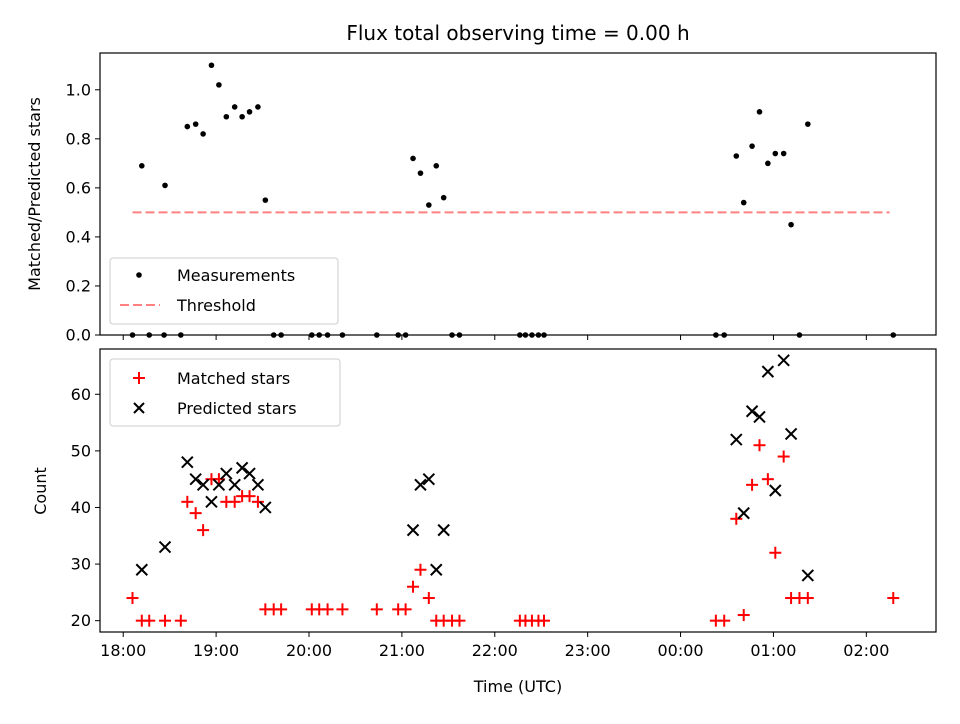  What do you see at coordinates (139, 408) in the screenshot?
I see `legend-predicted-marker` at bounding box center [139, 408].